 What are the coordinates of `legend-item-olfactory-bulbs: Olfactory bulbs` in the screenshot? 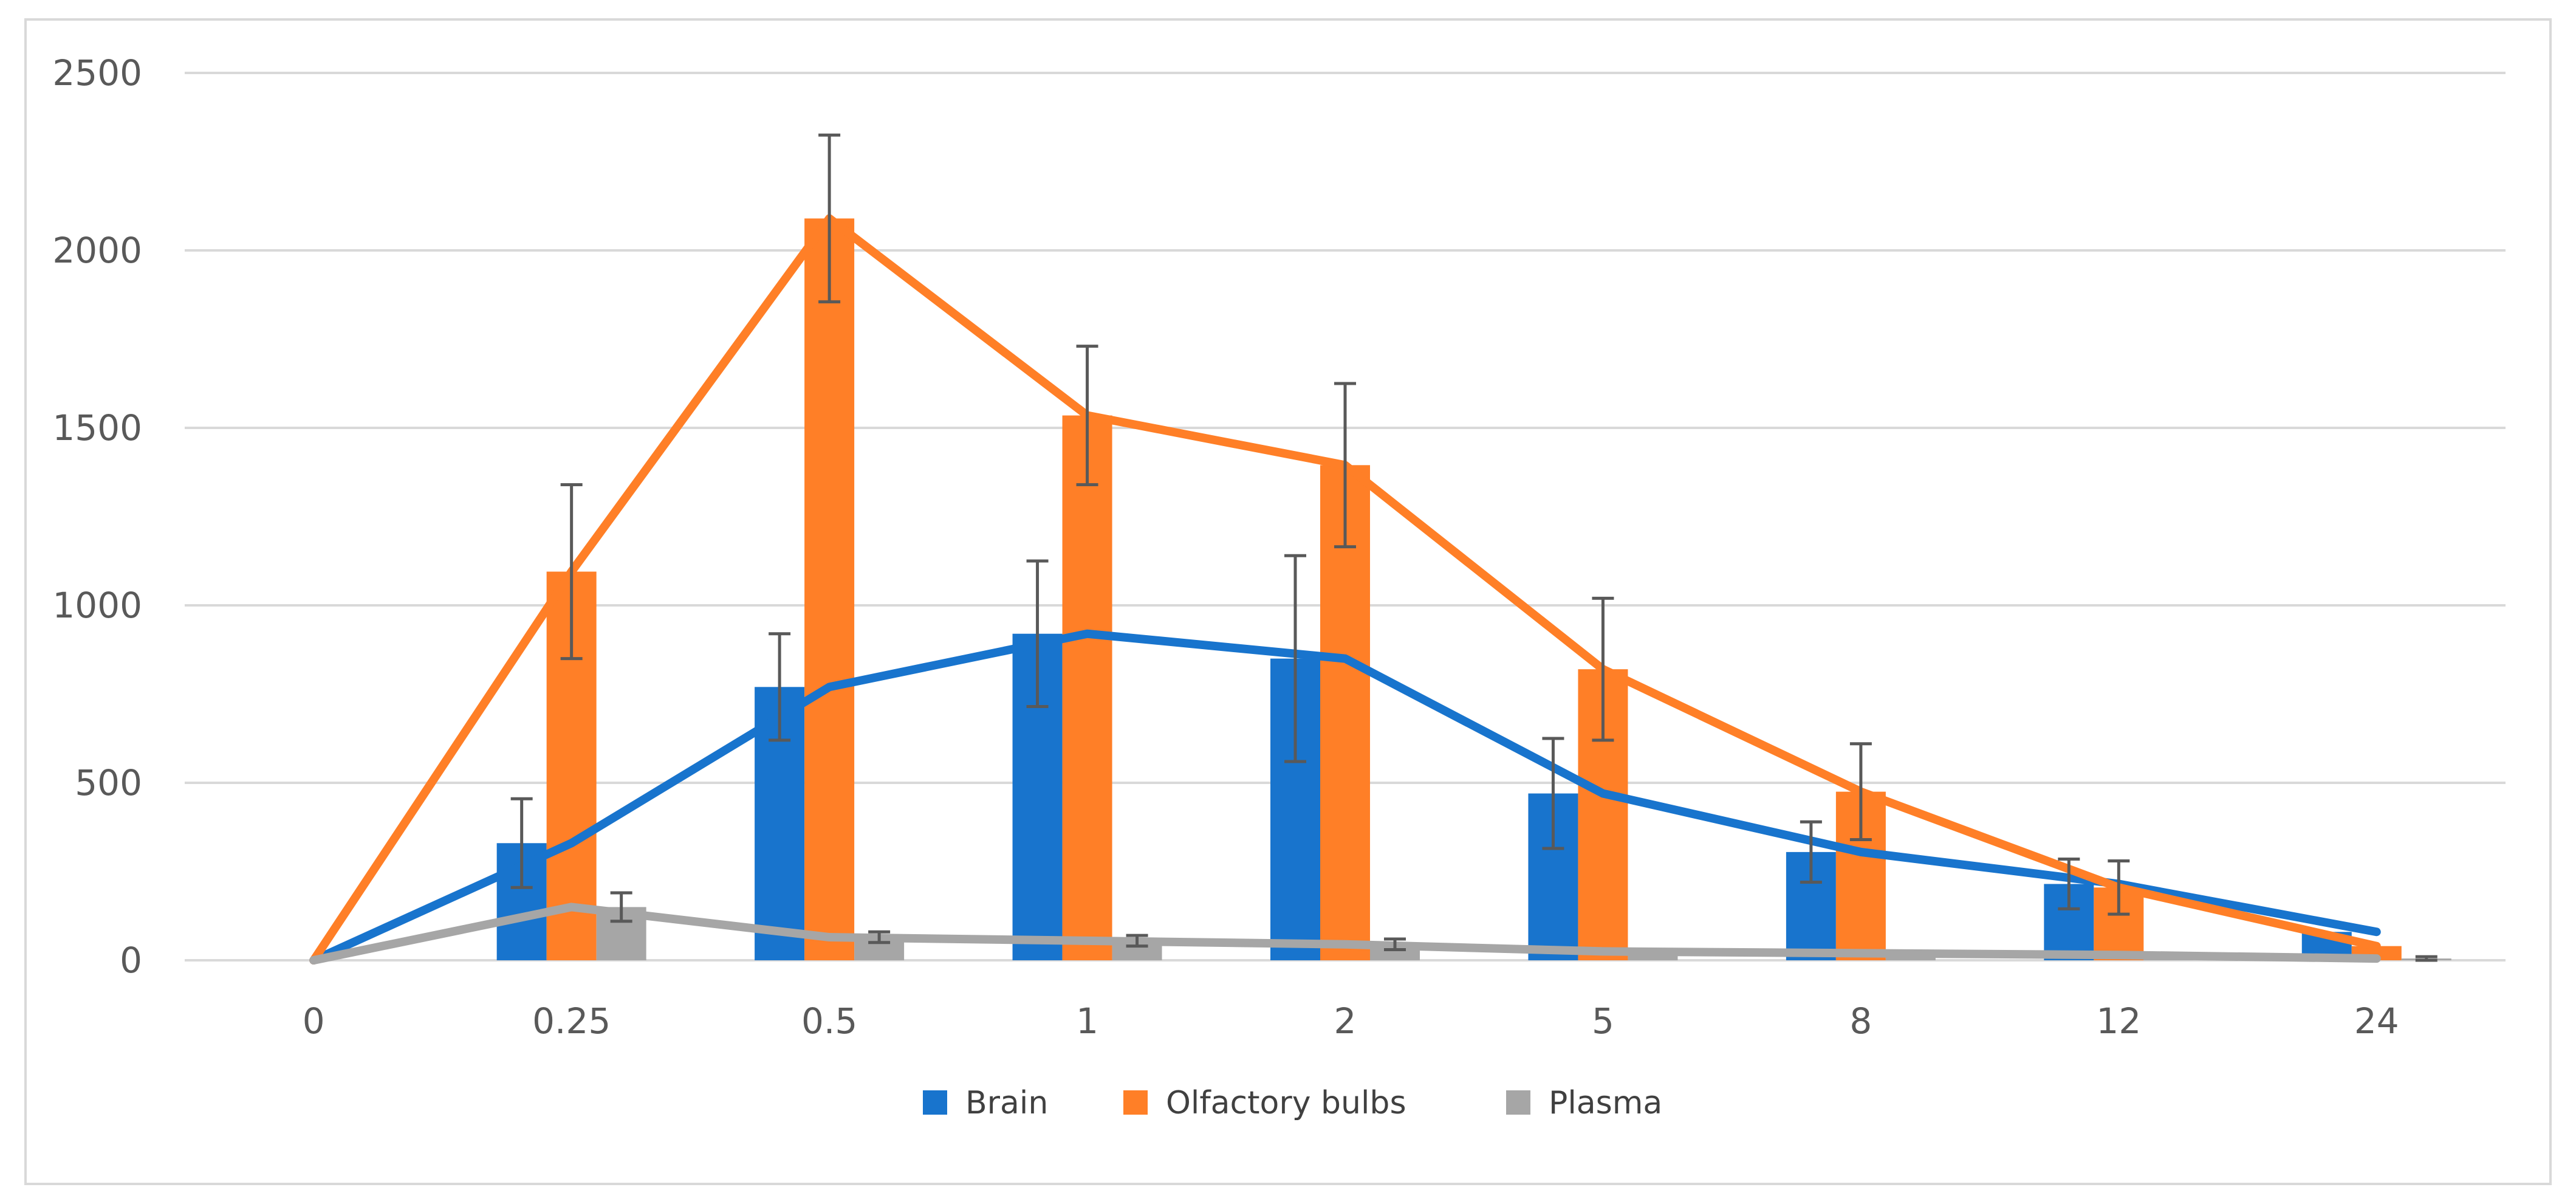 It's located at (1264, 1103).